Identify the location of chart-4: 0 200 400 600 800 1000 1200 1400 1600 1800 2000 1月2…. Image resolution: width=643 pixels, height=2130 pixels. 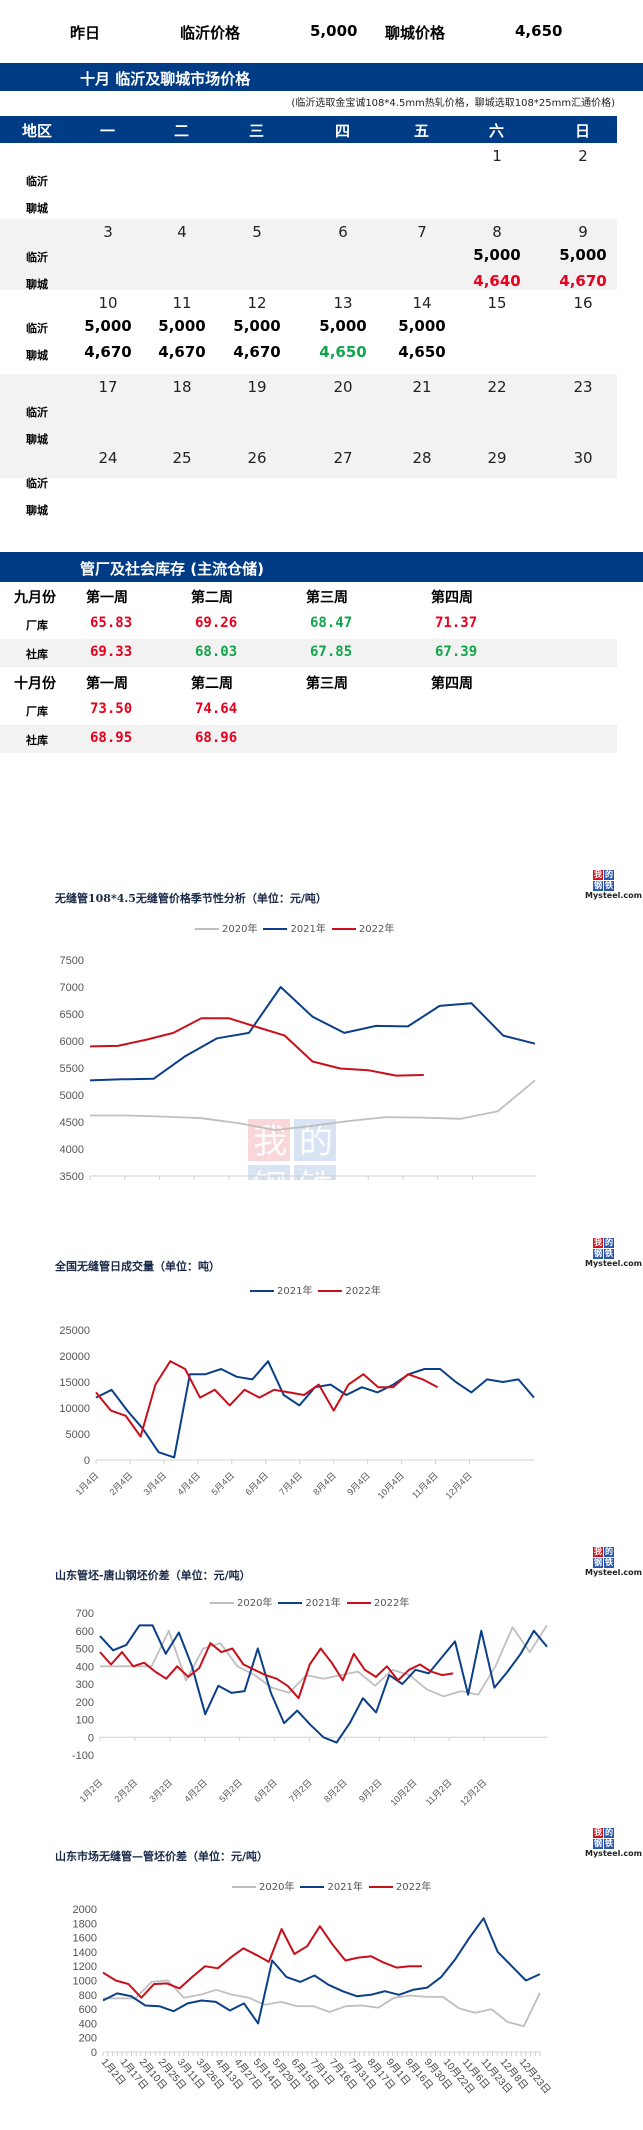
(321, 1975).